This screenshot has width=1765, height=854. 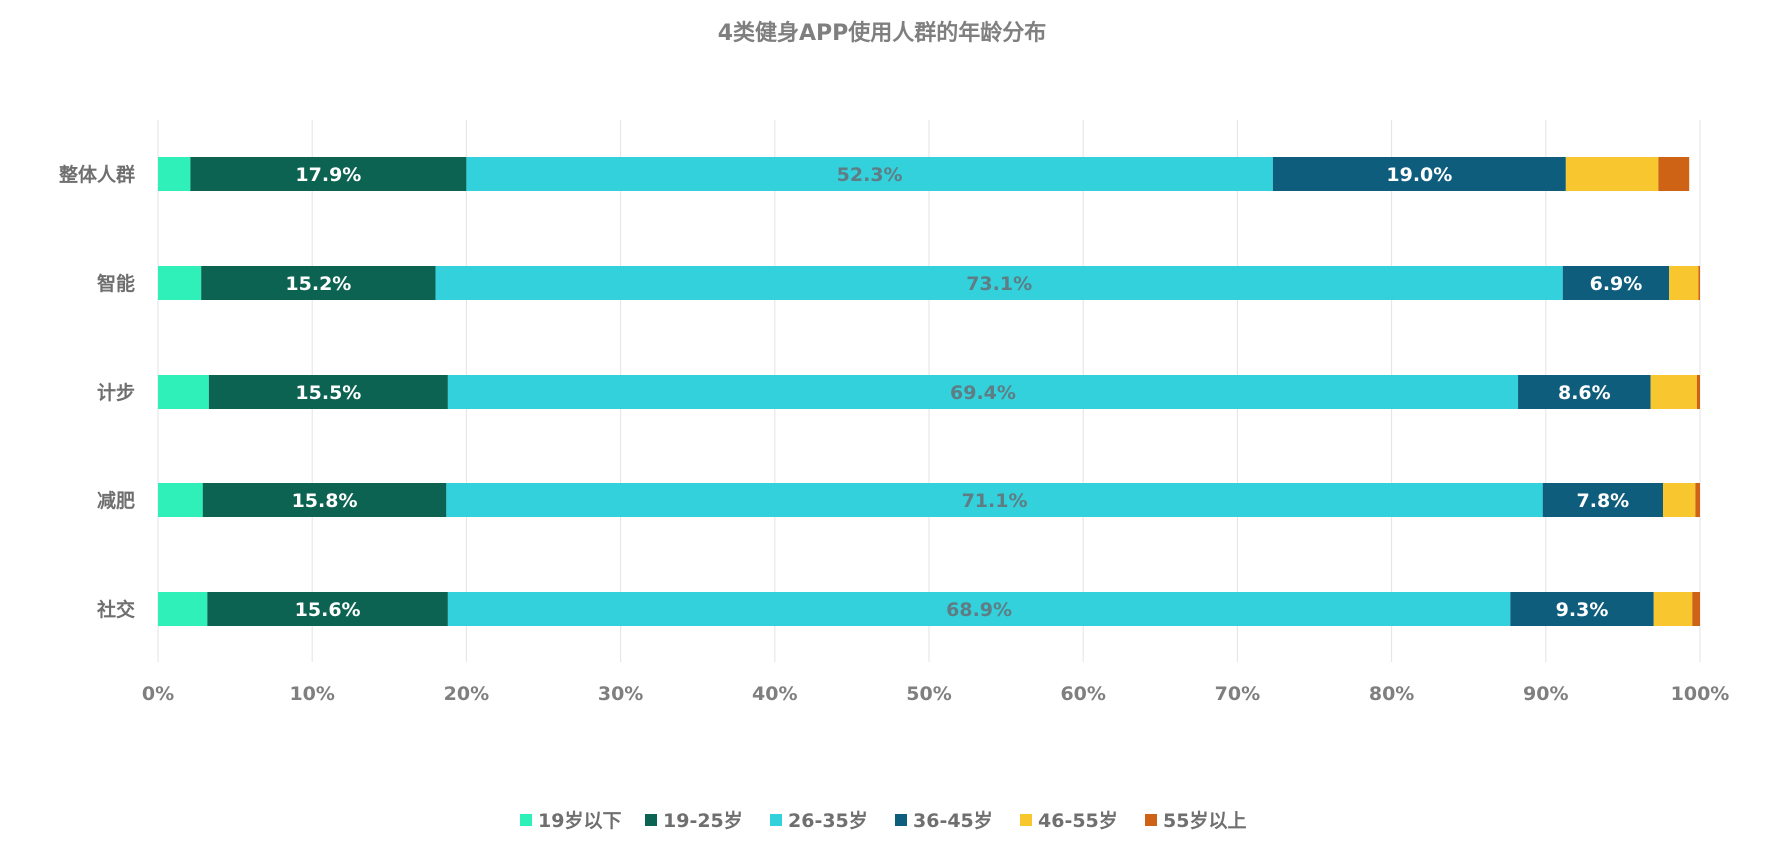 I want to click on value-axis: 0% 10% 20% 30% 40% 50% 60% 70% 80% 90% 100%, so click(x=935, y=694).